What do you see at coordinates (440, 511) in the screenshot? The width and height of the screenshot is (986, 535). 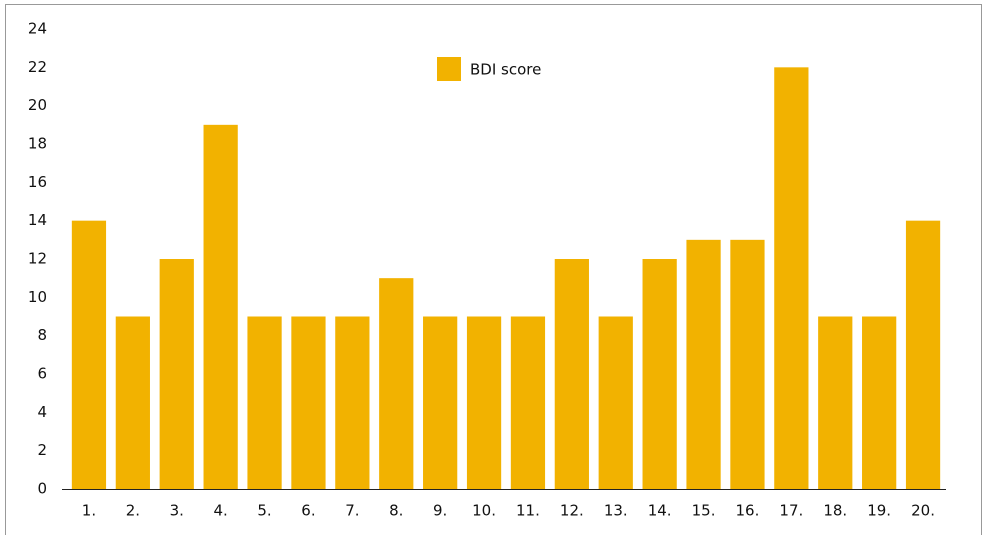 I see `x-tick-label: 9.` at bounding box center [440, 511].